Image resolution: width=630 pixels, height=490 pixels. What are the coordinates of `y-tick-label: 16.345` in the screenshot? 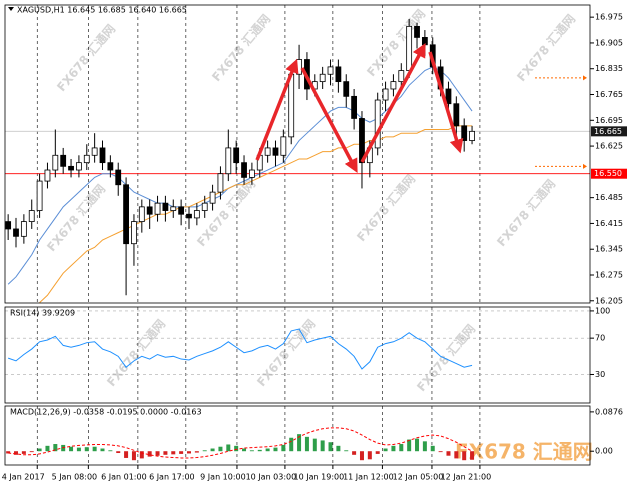 It's located at (609, 249).